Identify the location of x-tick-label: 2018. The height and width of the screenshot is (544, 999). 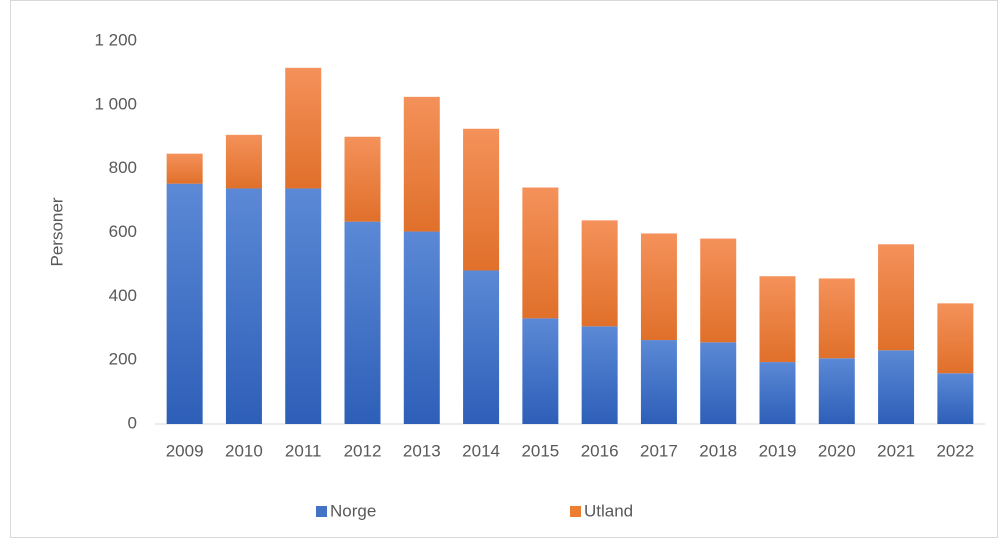
(718, 450).